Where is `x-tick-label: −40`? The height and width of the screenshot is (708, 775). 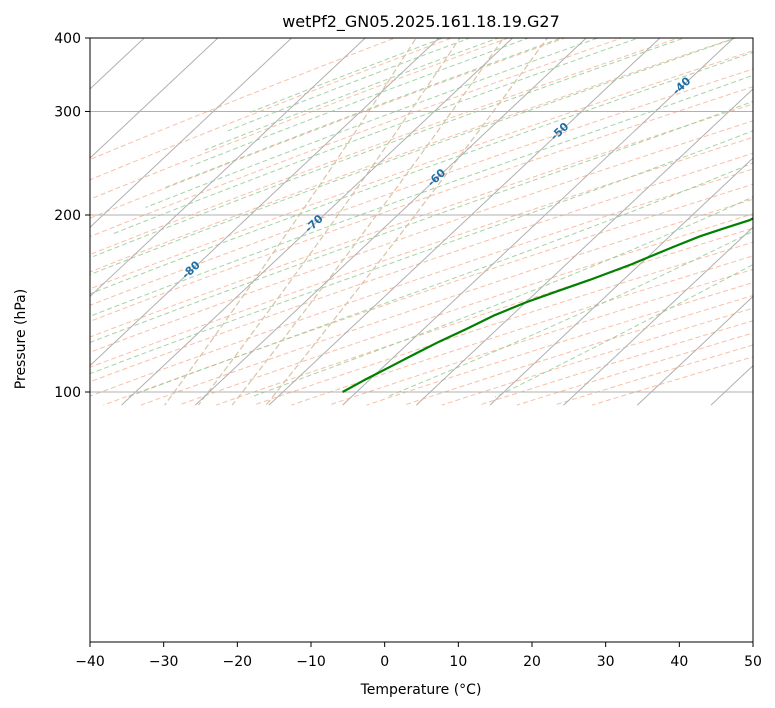 x-tick-label: −40 is located at coordinates (90, 662).